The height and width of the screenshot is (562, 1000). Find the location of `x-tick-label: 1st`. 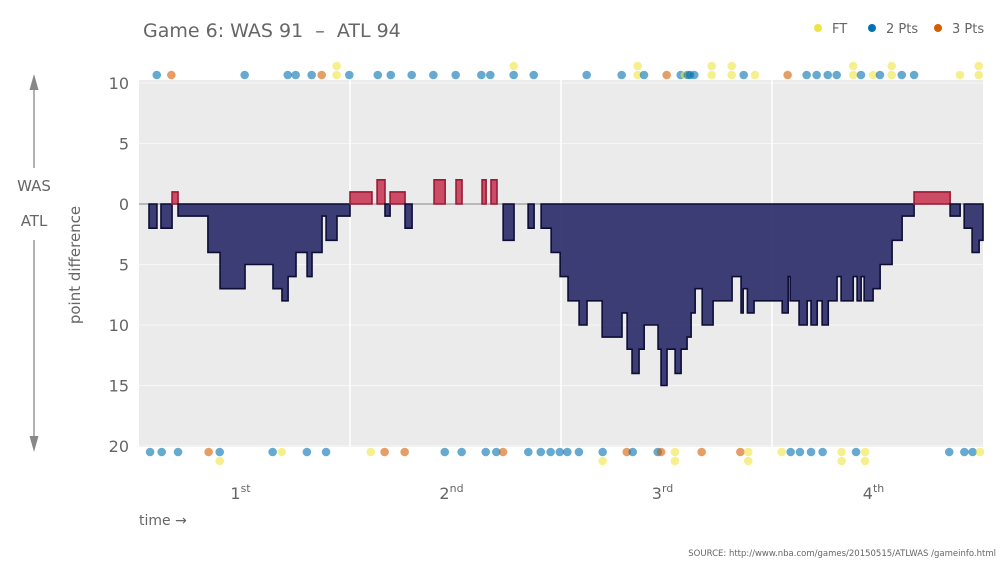

x-tick-label: 1st is located at coordinates (240, 492).